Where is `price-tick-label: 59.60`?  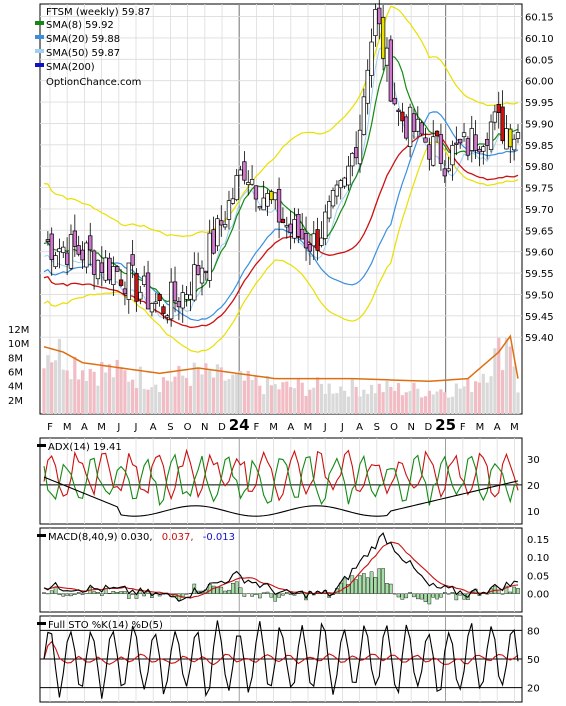 price-tick-label: 59.60 is located at coordinates (539, 253).